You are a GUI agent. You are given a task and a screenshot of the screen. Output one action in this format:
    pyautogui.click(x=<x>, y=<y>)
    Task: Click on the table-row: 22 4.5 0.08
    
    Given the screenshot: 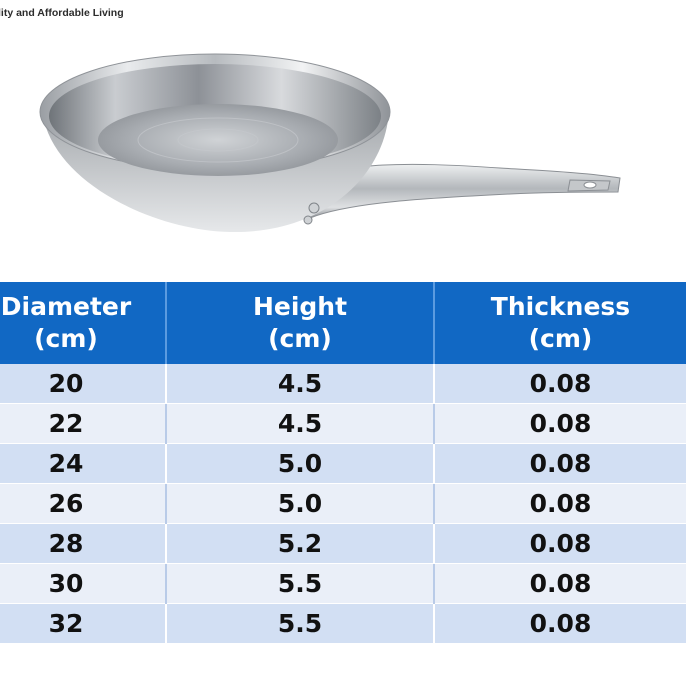 What is the action you would take?
    pyautogui.click(x=343, y=423)
    